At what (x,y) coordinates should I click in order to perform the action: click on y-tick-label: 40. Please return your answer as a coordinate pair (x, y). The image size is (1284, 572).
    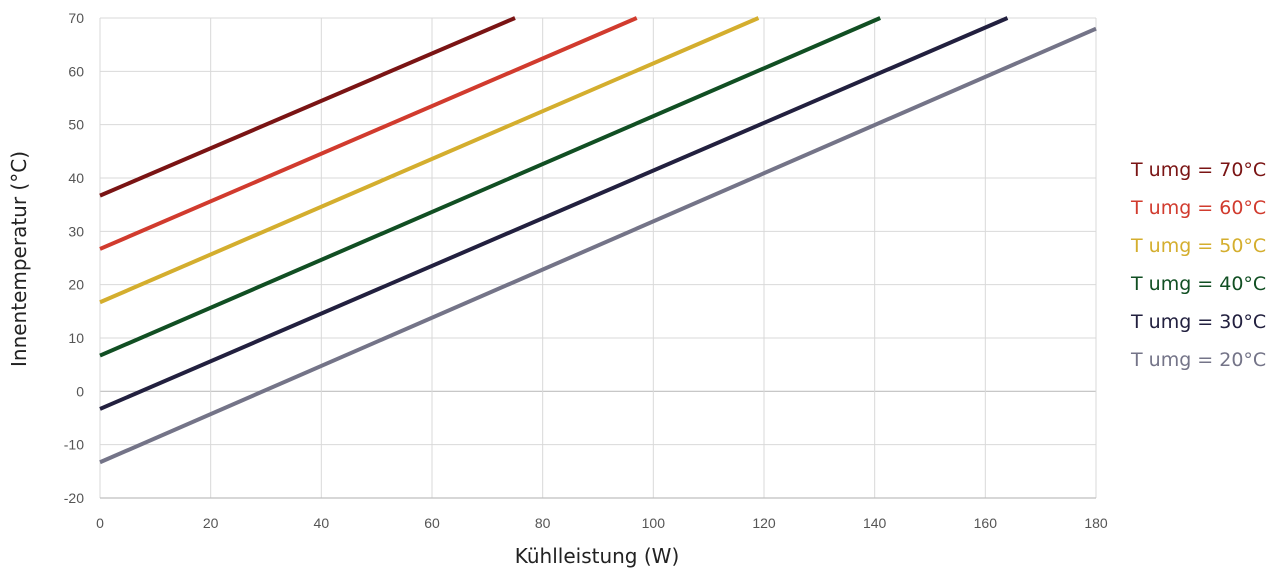
    Looking at the image, I should click on (76, 178).